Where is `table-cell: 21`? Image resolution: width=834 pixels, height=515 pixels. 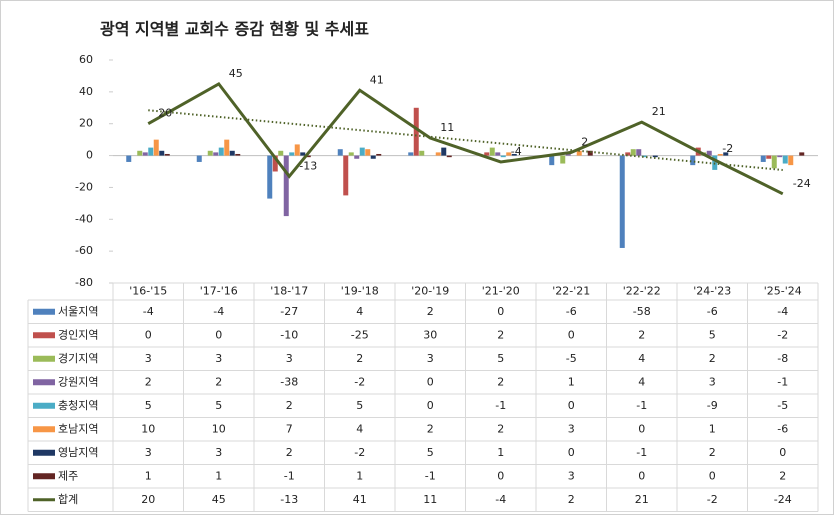
table-cell: 21 is located at coordinates (642, 499).